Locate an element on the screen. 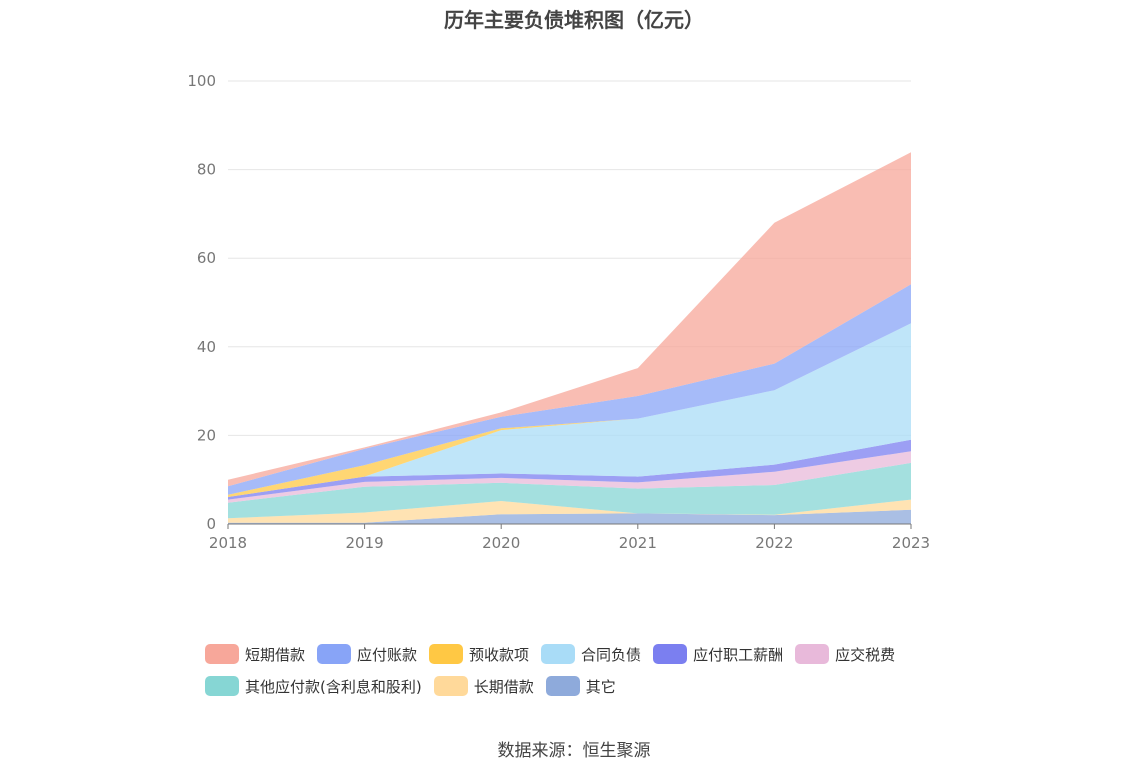  legend-label: 合同负债 is located at coordinates (611, 654).